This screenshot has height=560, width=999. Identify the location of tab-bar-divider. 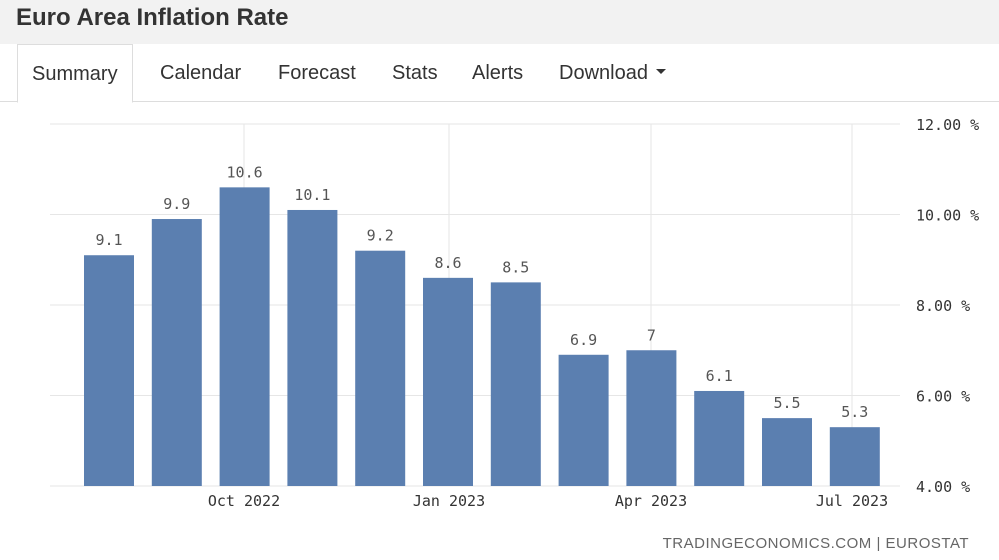
(499, 101).